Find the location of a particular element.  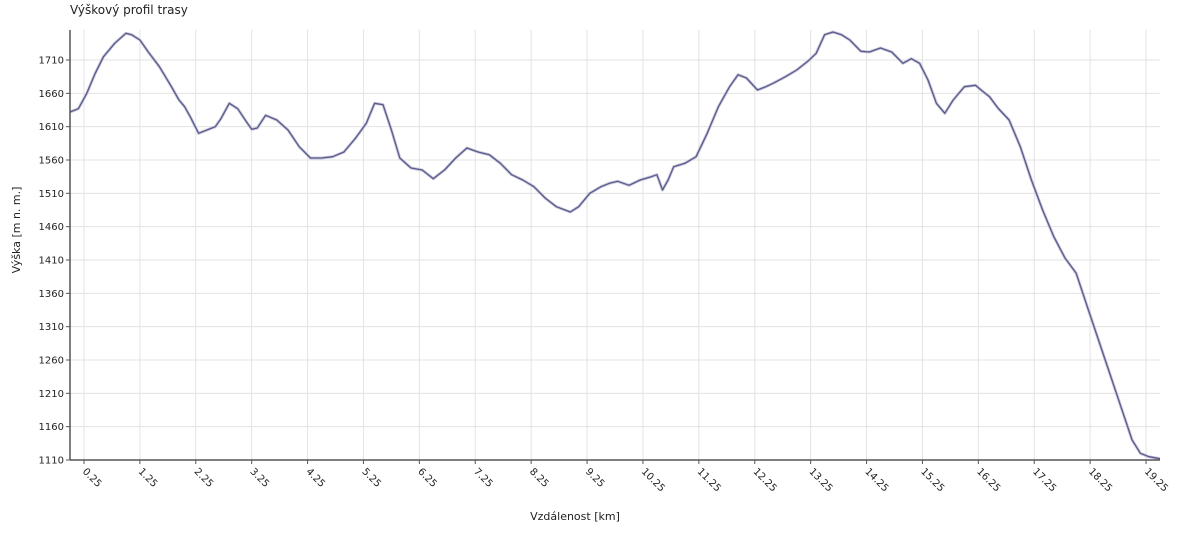

x-tick-label: 10.25 is located at coordinates (653, 480).